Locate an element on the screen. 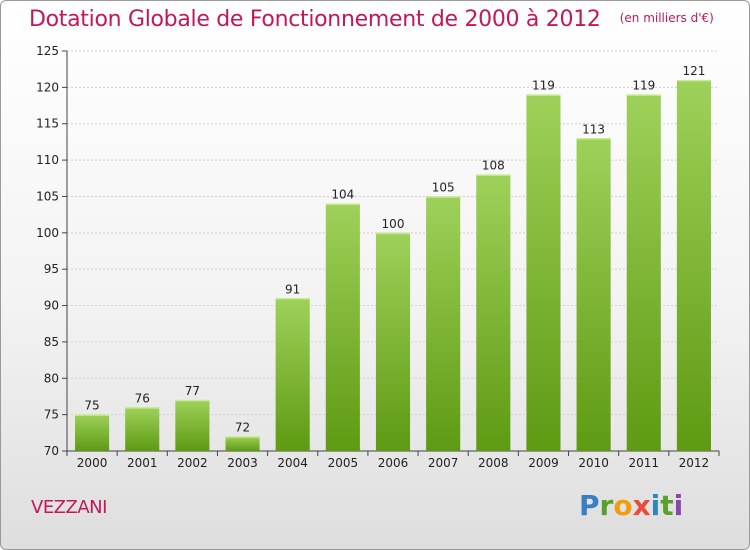 The width and height of the screenshot is (750, 550). bar-2008 is located at coordinates (493, 313).